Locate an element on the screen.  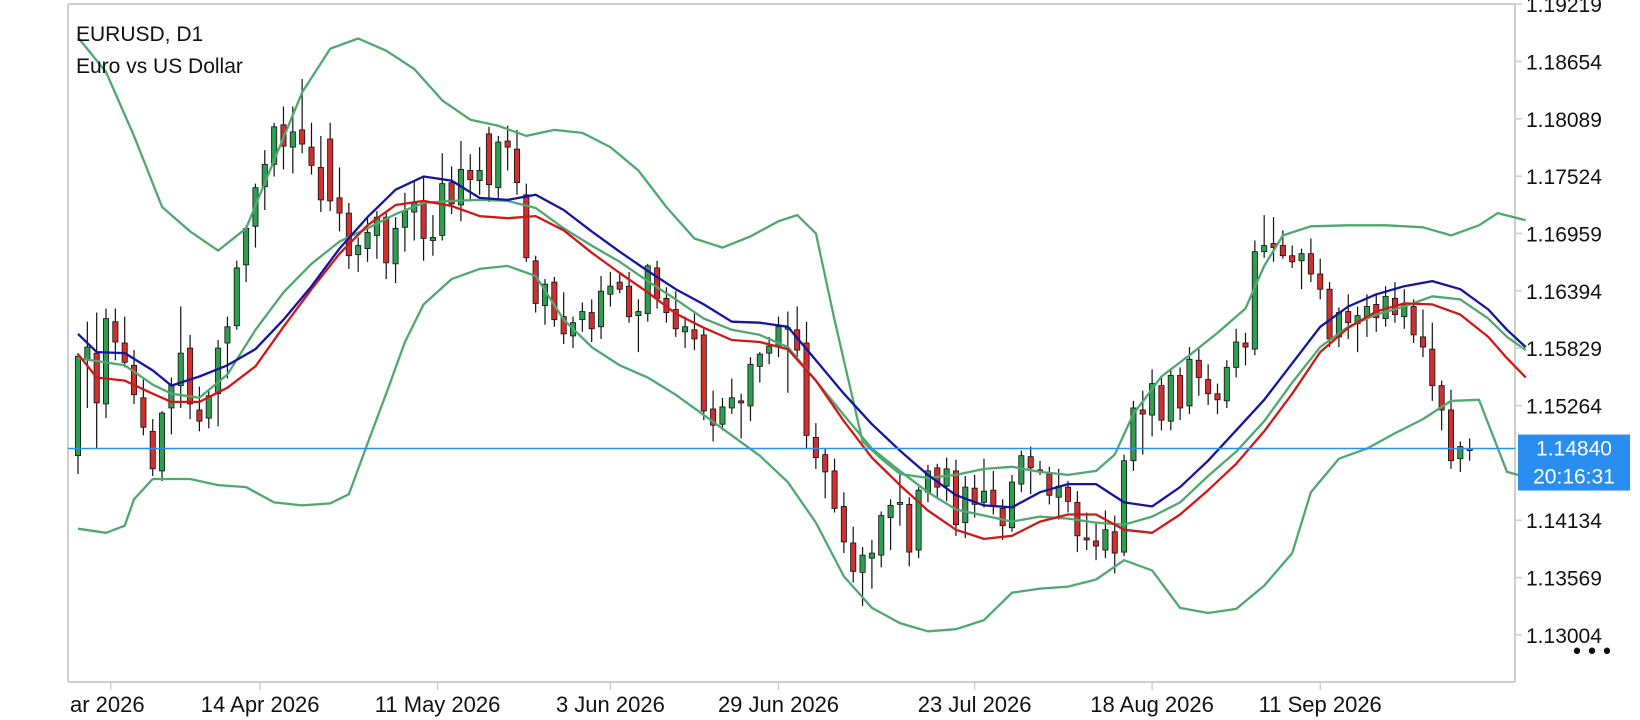
x-tick-label: 11 Sep 2026 is located at coordinates (1320, 704).